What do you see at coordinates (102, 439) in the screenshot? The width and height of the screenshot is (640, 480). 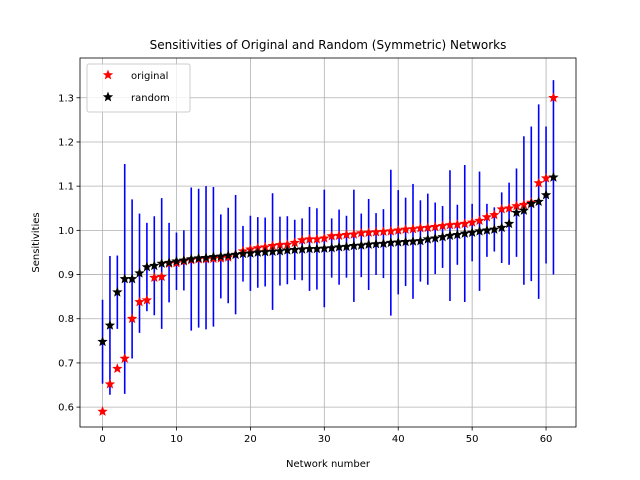 I see `x-tick-label: 0` at bounding box center [102, 439].